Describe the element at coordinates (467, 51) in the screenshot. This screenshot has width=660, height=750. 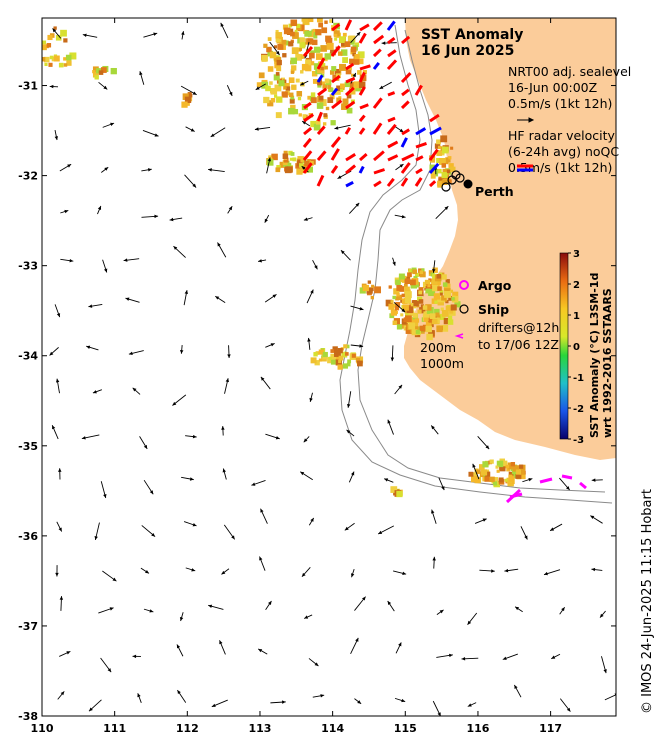
I see `map-title-line2: 16 Jun 2025` at that location.